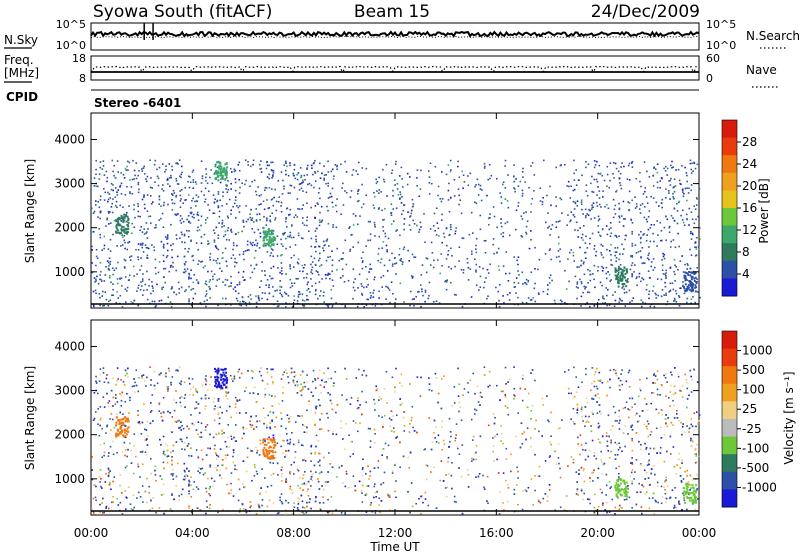 This screenshot has height=554, width=800. I want to click on freq-unit-label: [MHz], so click(21, 73).